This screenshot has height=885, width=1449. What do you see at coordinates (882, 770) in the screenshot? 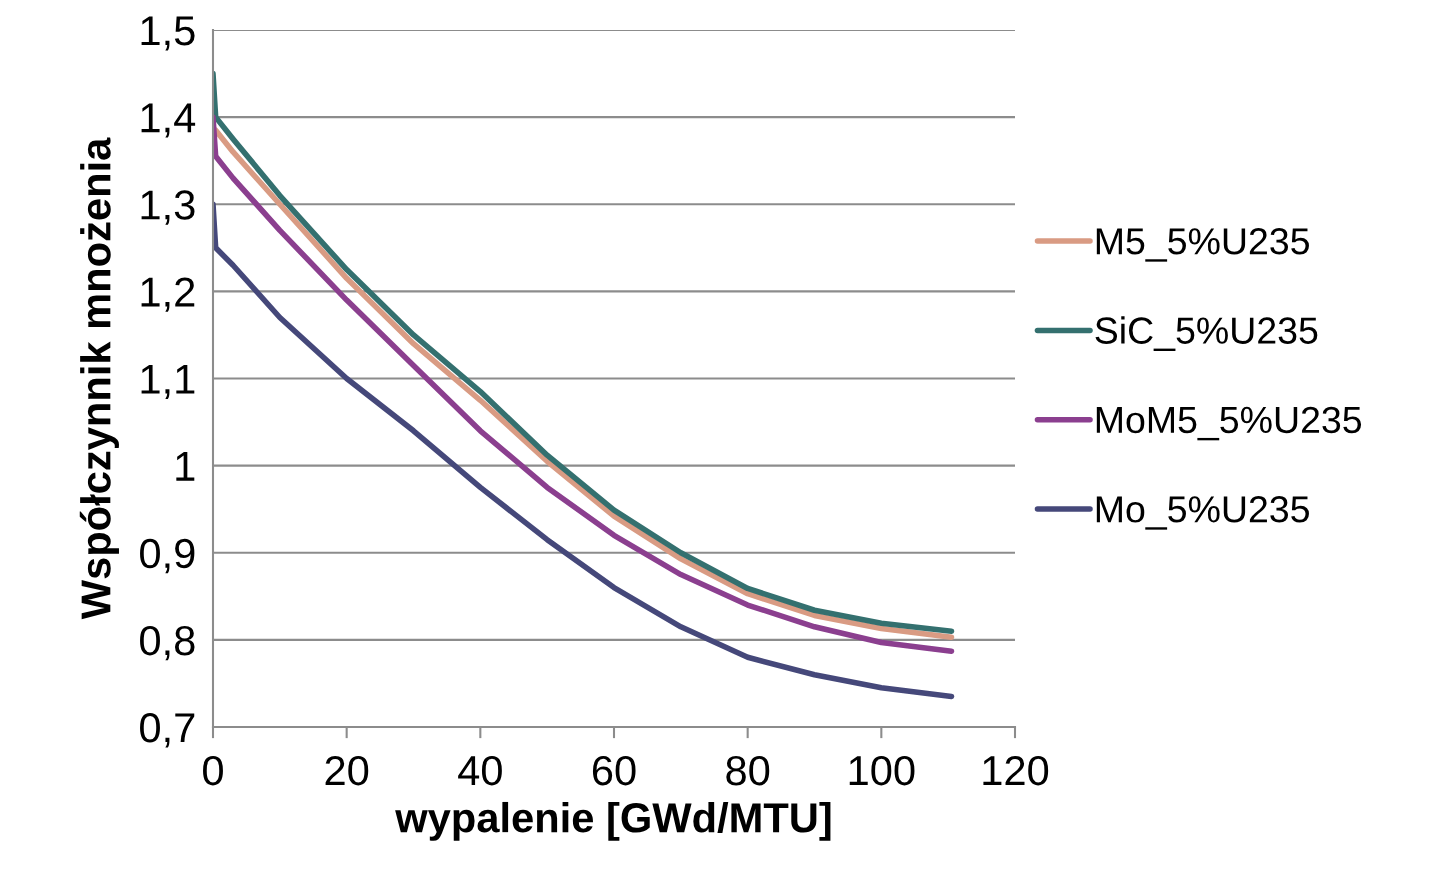
I see `x-tick-label: 100` at bounding box center [882, 770].